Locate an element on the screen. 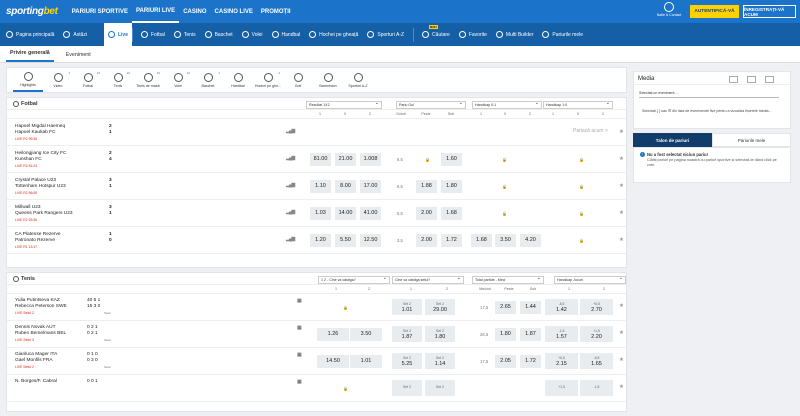  tab-betslip: Talon de pariuri is located at coordinates (672, 140).